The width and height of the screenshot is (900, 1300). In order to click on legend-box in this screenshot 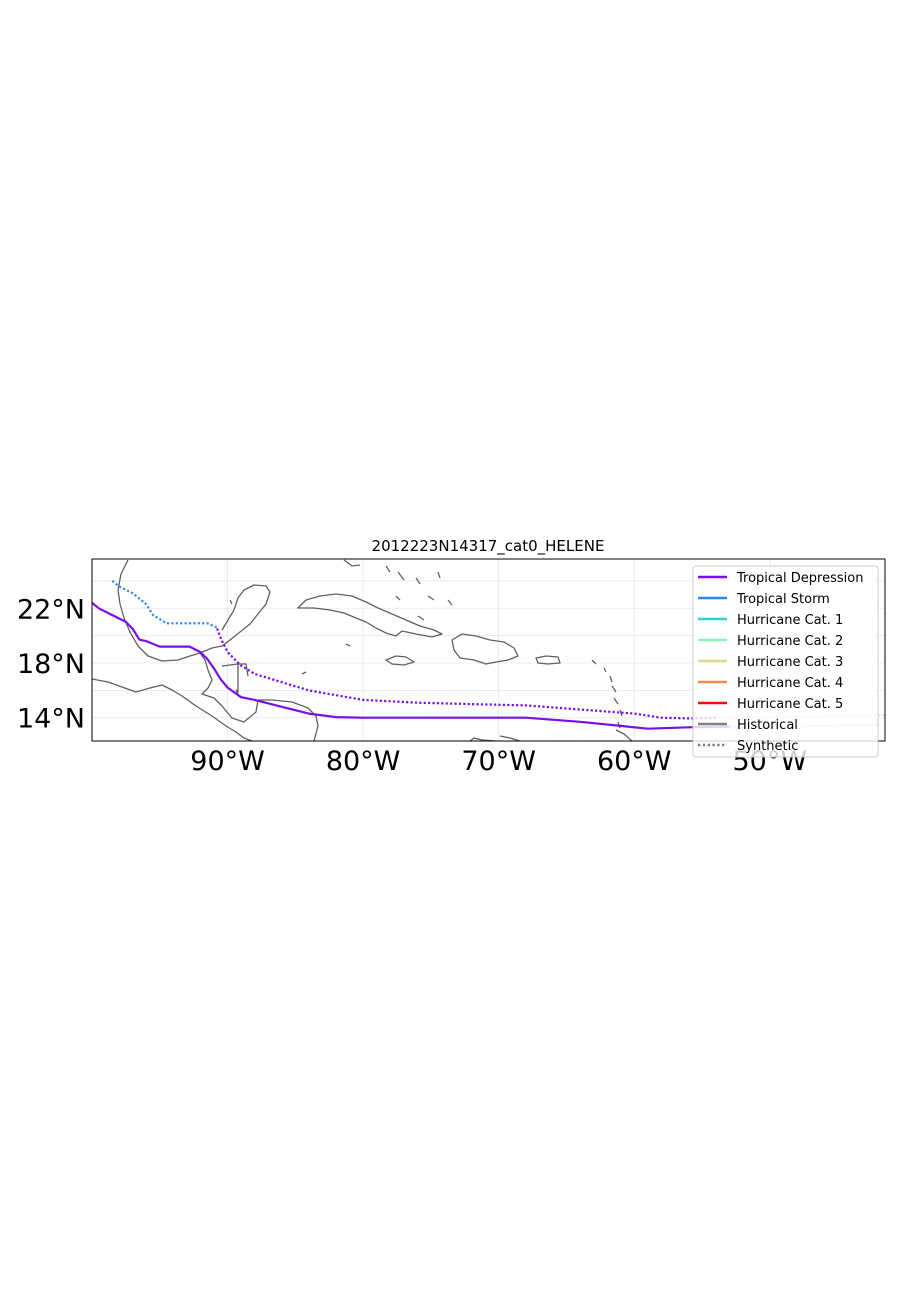, I will do `click(785, 661)`.